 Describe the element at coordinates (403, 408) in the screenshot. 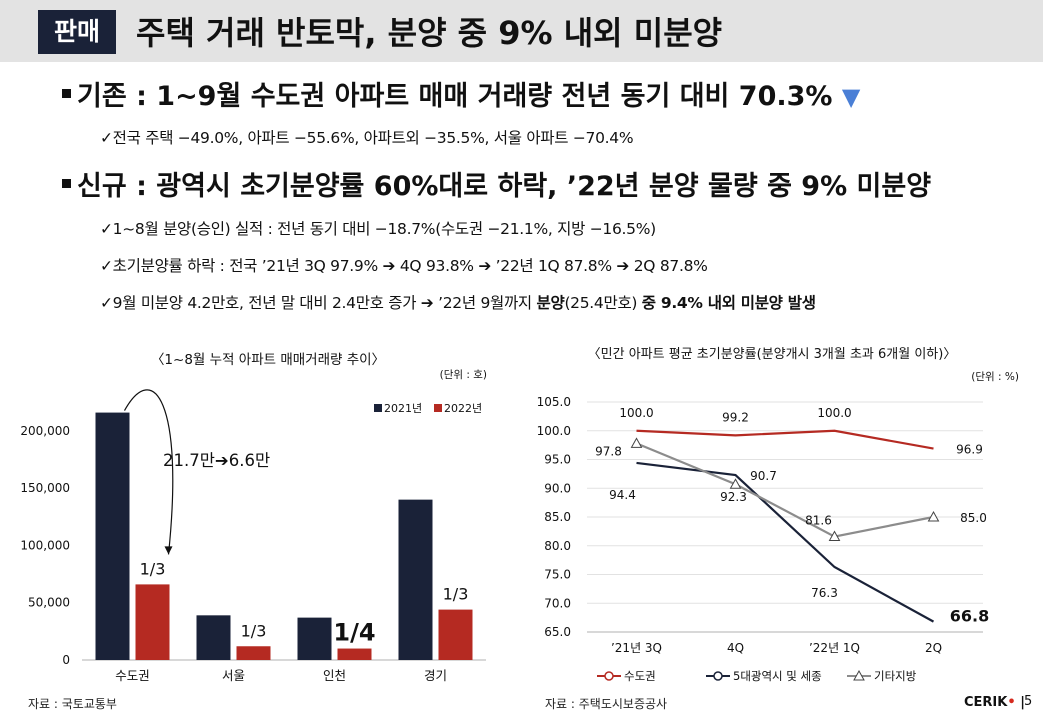

I see `legend-label: 2021년` at that location.